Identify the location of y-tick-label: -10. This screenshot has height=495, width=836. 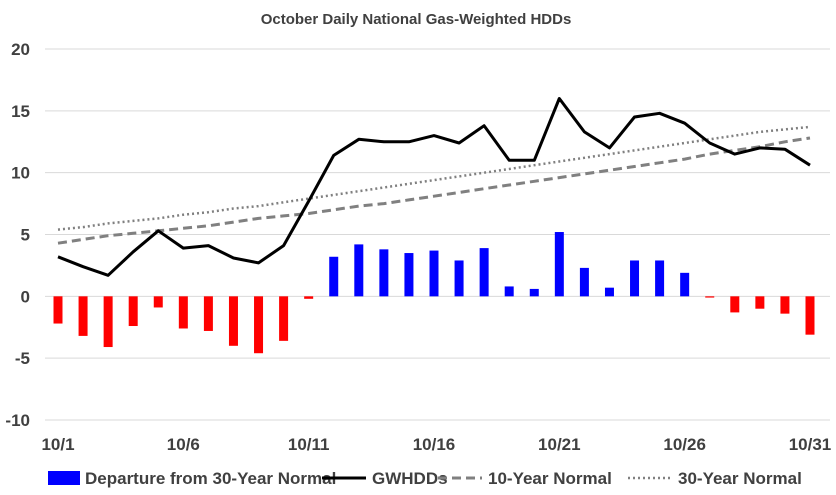
(17, 420).